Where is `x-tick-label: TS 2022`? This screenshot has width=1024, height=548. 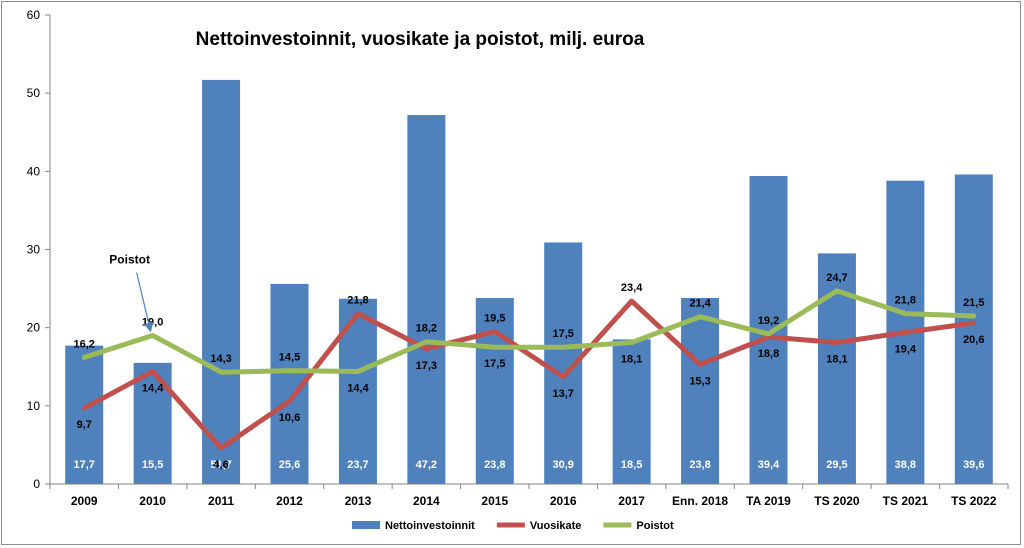 x-tick-label: TS 2022 is located at coordinates (974, 501).